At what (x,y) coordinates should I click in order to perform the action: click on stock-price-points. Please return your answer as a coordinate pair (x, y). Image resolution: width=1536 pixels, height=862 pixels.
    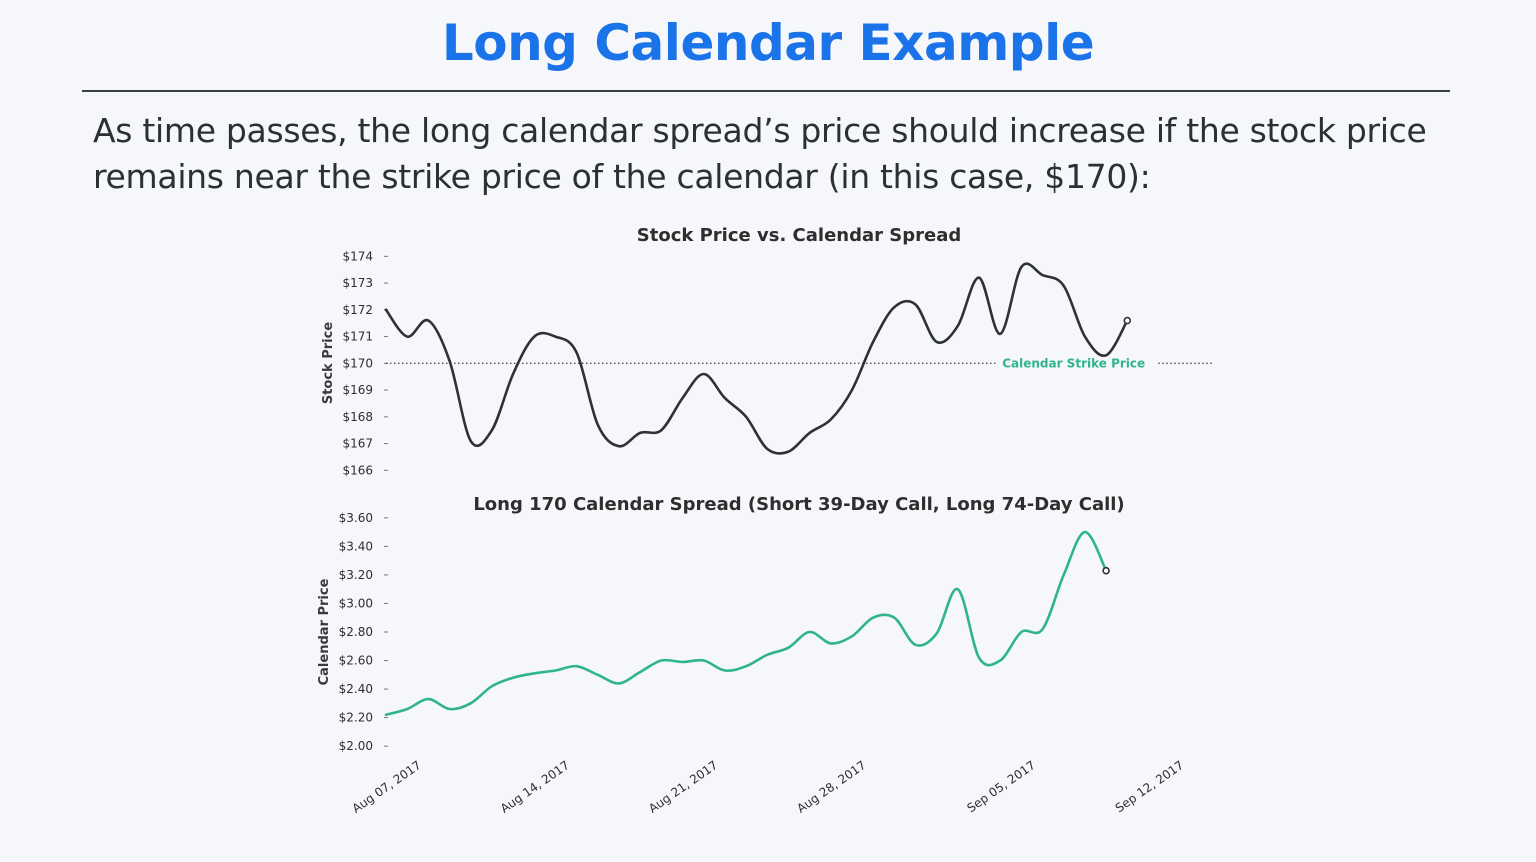
    Looking at the image, I should click on (1127, 320).